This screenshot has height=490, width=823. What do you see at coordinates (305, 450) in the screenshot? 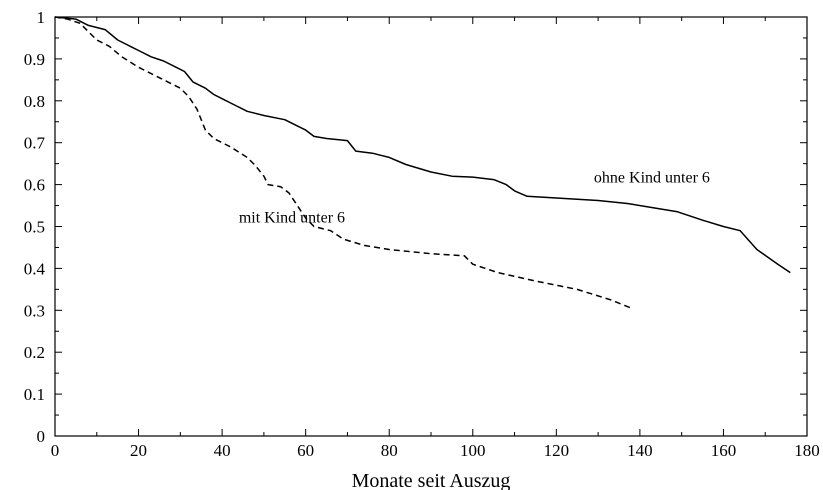
I see `x-tick-label: 60` at bounding box center [305, 450].